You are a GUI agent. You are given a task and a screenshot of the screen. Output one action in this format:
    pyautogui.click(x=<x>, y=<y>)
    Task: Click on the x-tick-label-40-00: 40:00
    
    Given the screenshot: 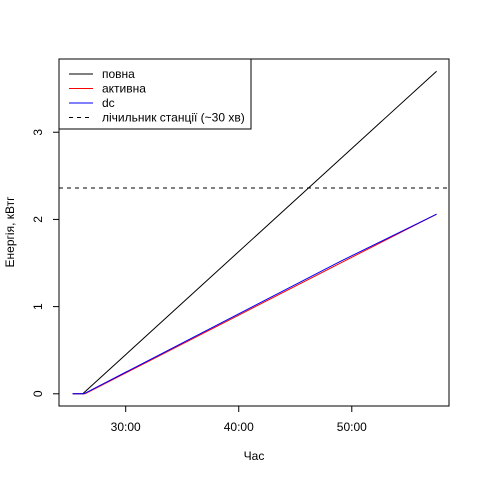 What is the action you would take?
    pyautogui.click(x=239, y=427)
    